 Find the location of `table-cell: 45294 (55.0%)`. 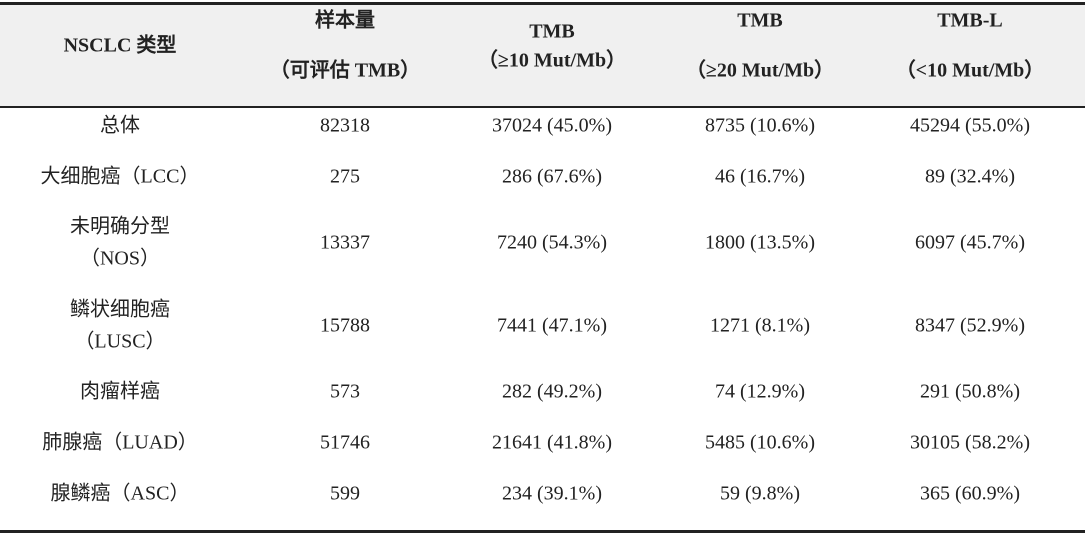

table-cell: 45294 (55.0%) is located at coordinates (970, 126).